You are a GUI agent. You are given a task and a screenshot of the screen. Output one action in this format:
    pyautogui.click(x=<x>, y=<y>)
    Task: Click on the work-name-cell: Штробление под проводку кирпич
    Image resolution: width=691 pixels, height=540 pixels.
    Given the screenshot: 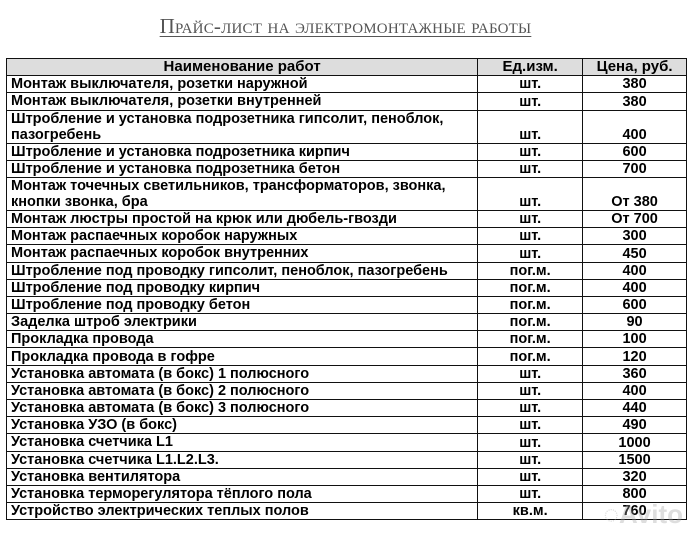 What is the action you would take?
    pyautogui.click(x=242, y=287)
    